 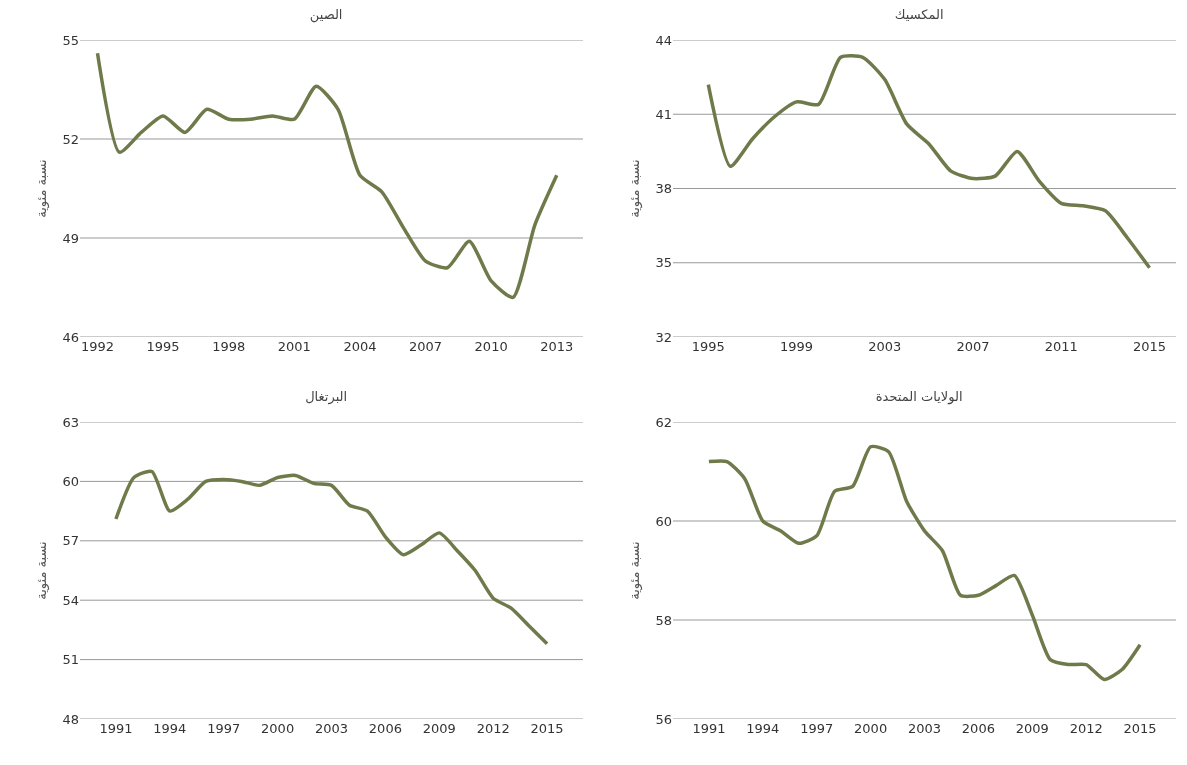 I want to click on y-tick-label: 41, so click(x=663, y=114).